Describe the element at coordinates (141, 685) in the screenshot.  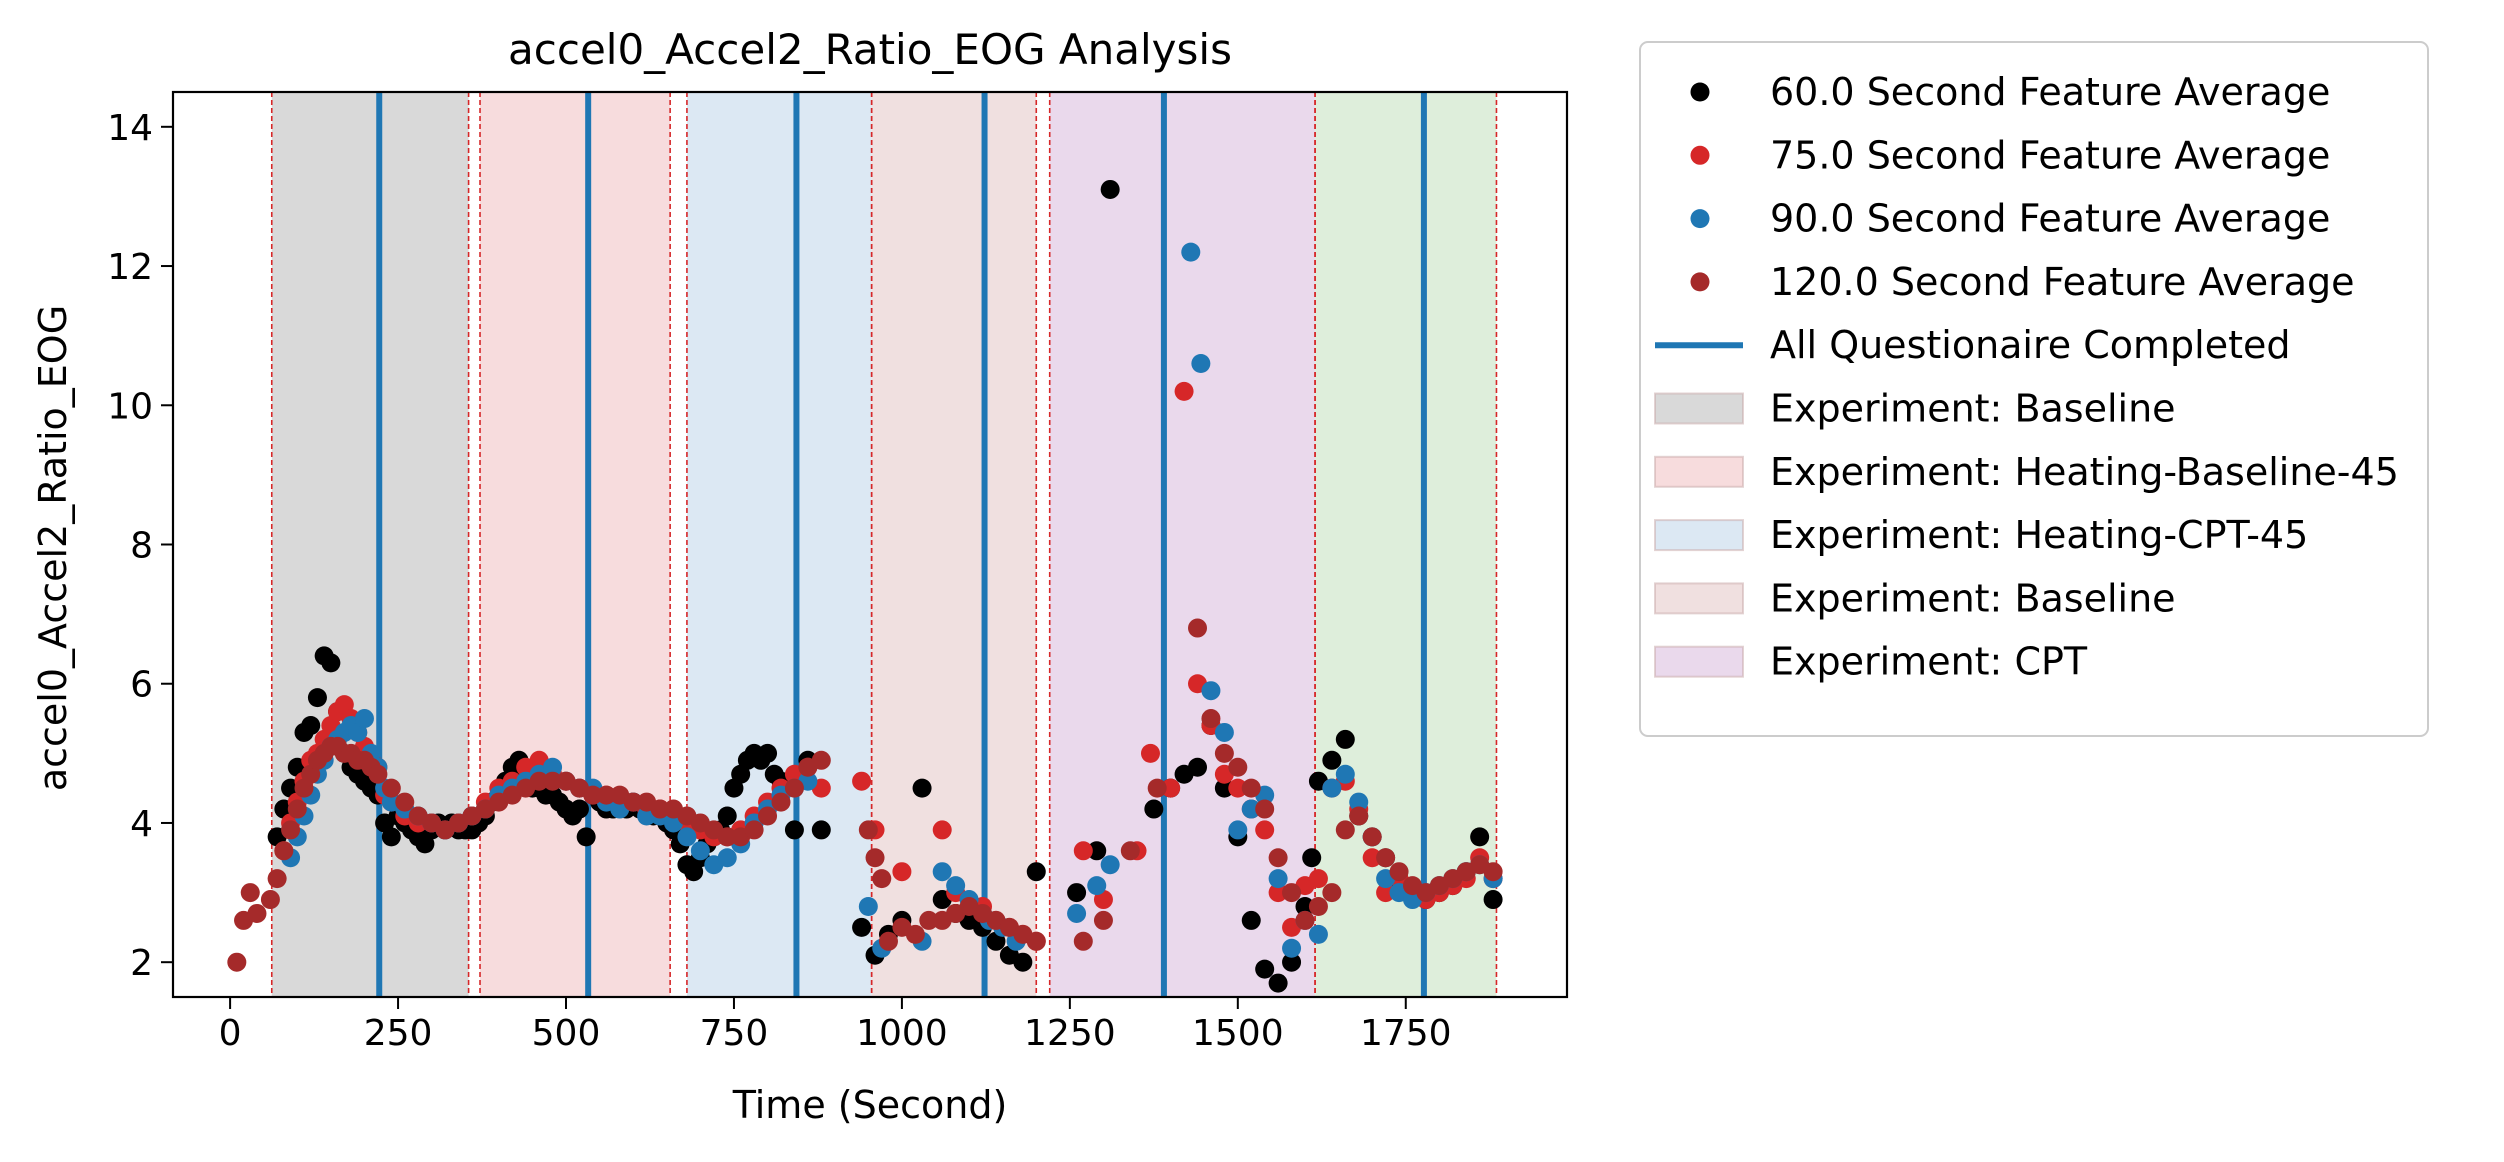
I see `y-tick-label: 6` at that location.